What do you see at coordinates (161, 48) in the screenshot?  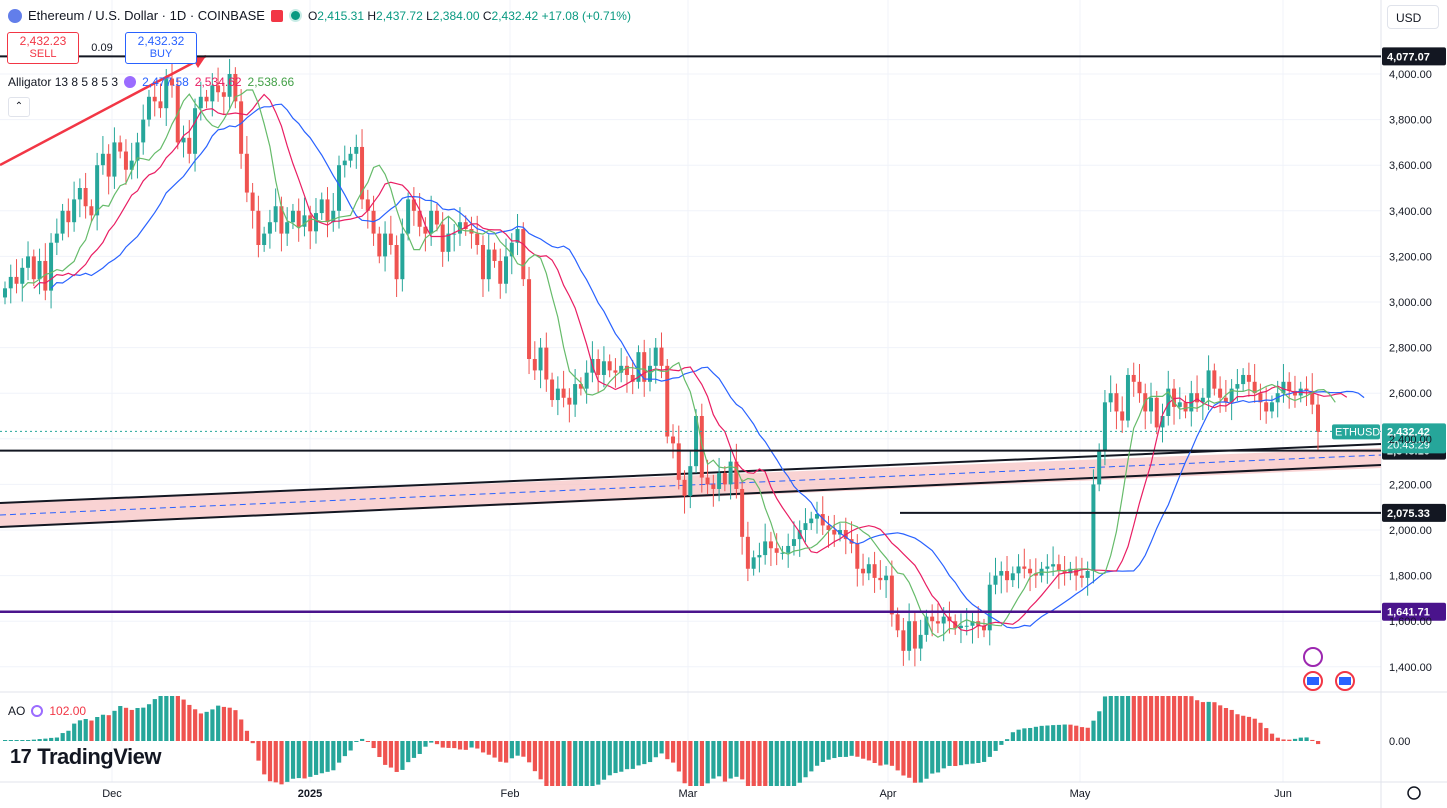 I see `buy-button: 2,432.32 BUY` at bounding box center [161, 48].